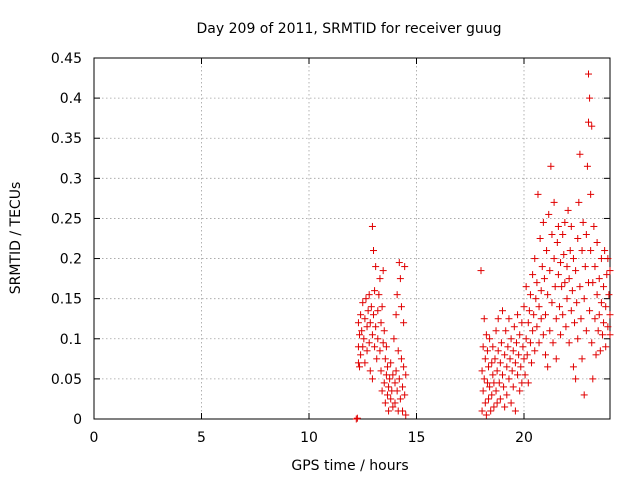 The width and height of the screenshot is (640, 480). Describe the element at coordinates (524, 438) in the screenshot. I see `x-tick-label: 20` at that location.